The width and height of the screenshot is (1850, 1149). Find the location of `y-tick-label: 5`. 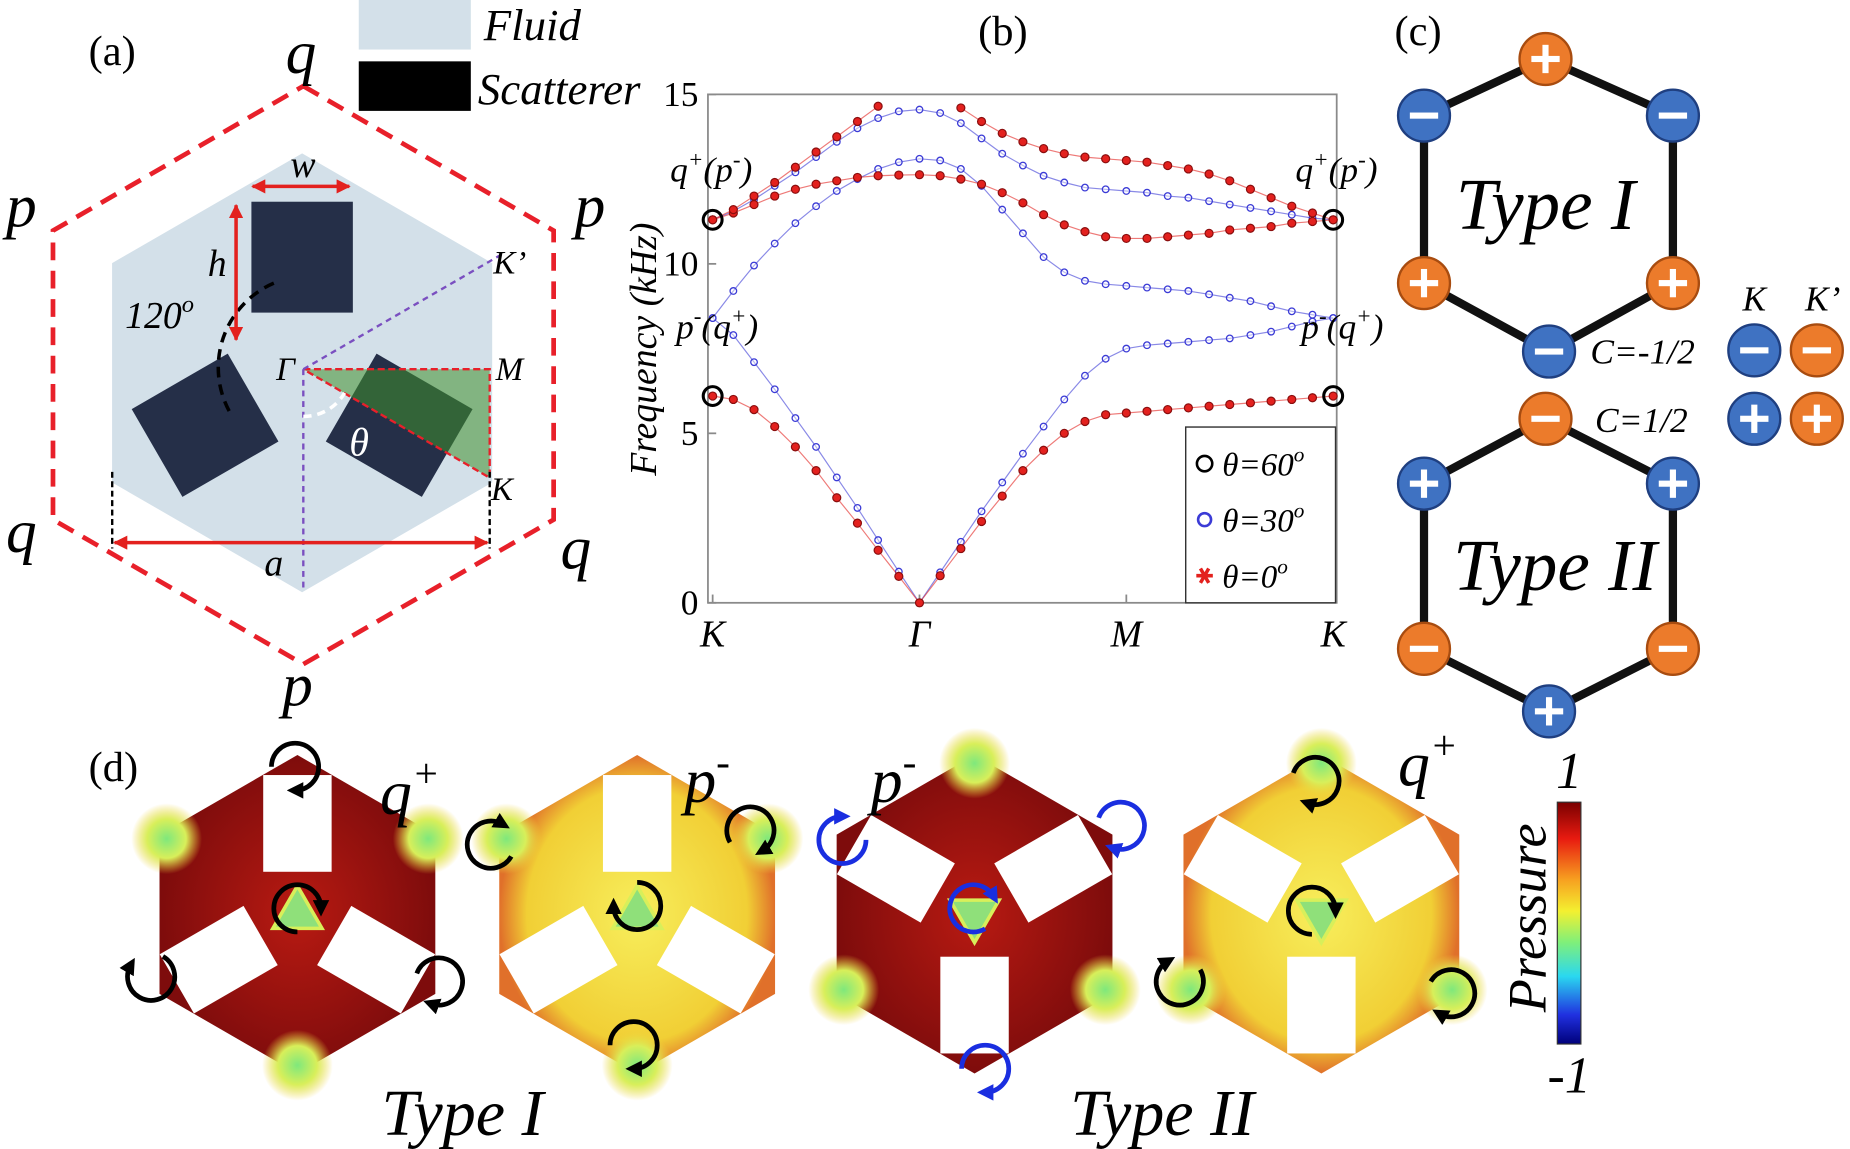

y-tick-label: 5 is located at coordinates (690, 433).